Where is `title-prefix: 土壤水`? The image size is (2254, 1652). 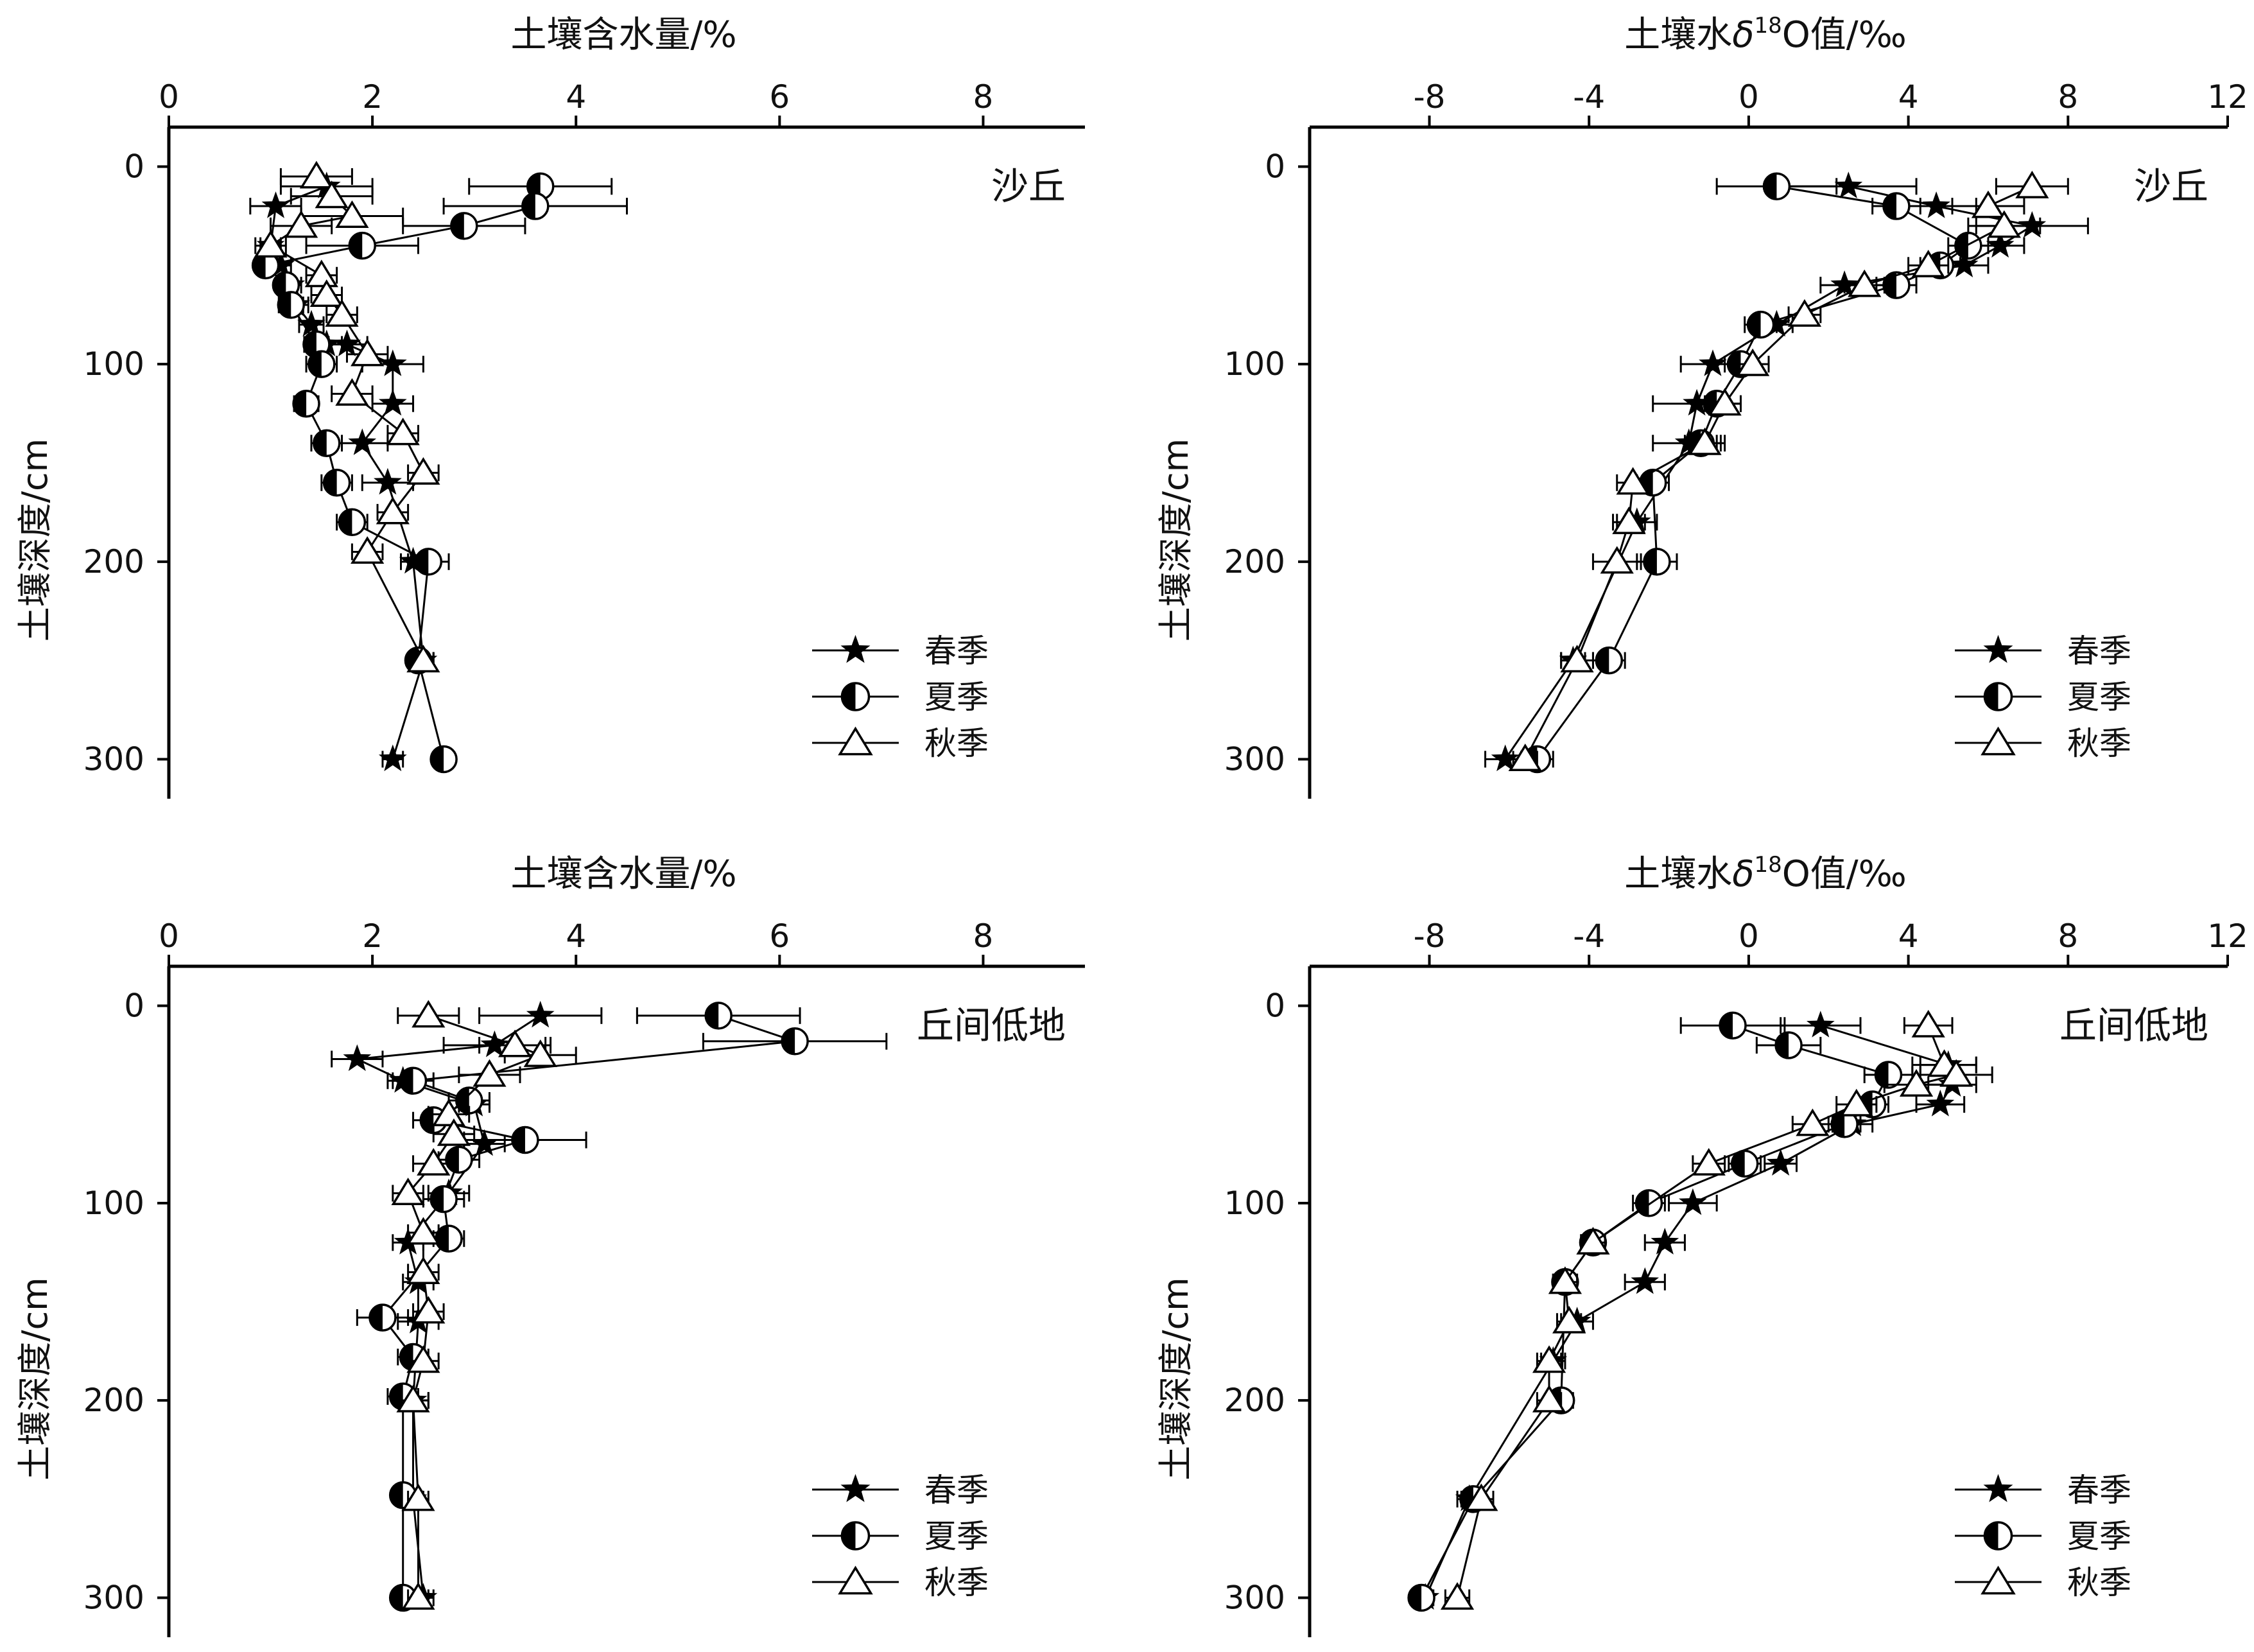
title-prefix: 土壤水 is located at coordinates (1678, 35).